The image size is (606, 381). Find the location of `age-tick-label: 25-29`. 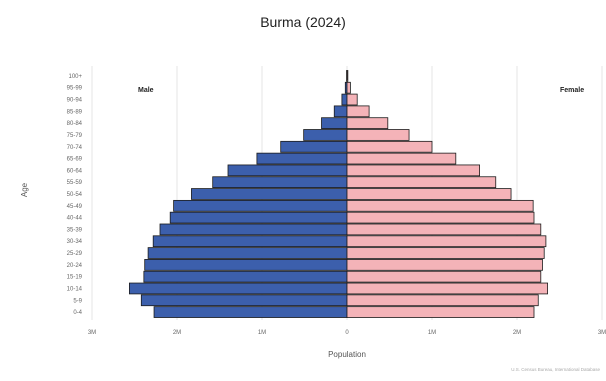

age-tick-label: 25-29 is located at coordinates (75, 254).